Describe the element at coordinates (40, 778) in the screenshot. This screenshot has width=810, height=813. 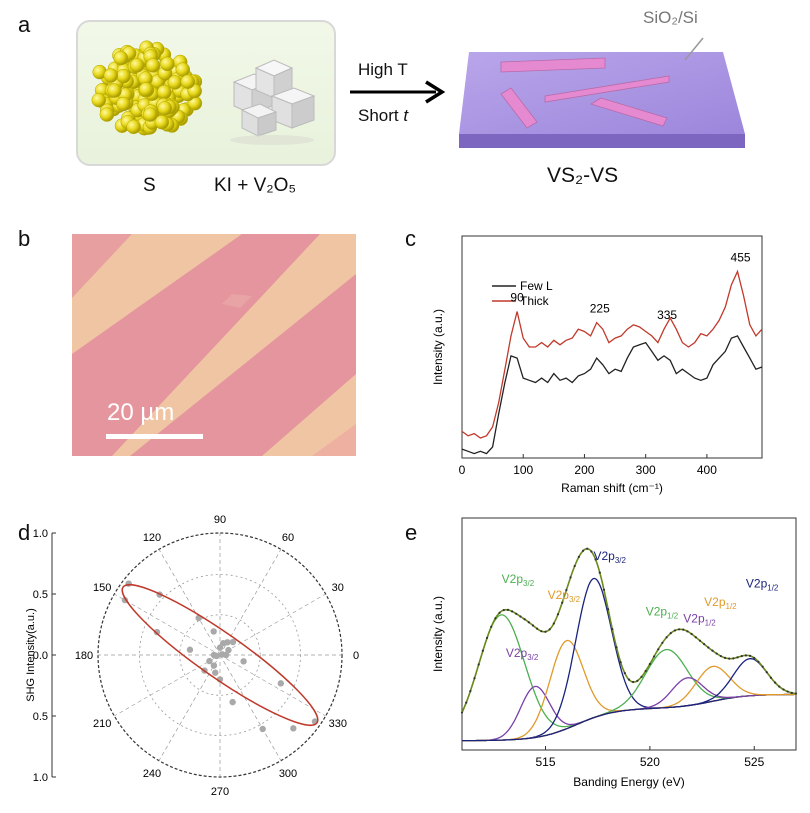
I see `radial-tick-label: 1.0` at that location.